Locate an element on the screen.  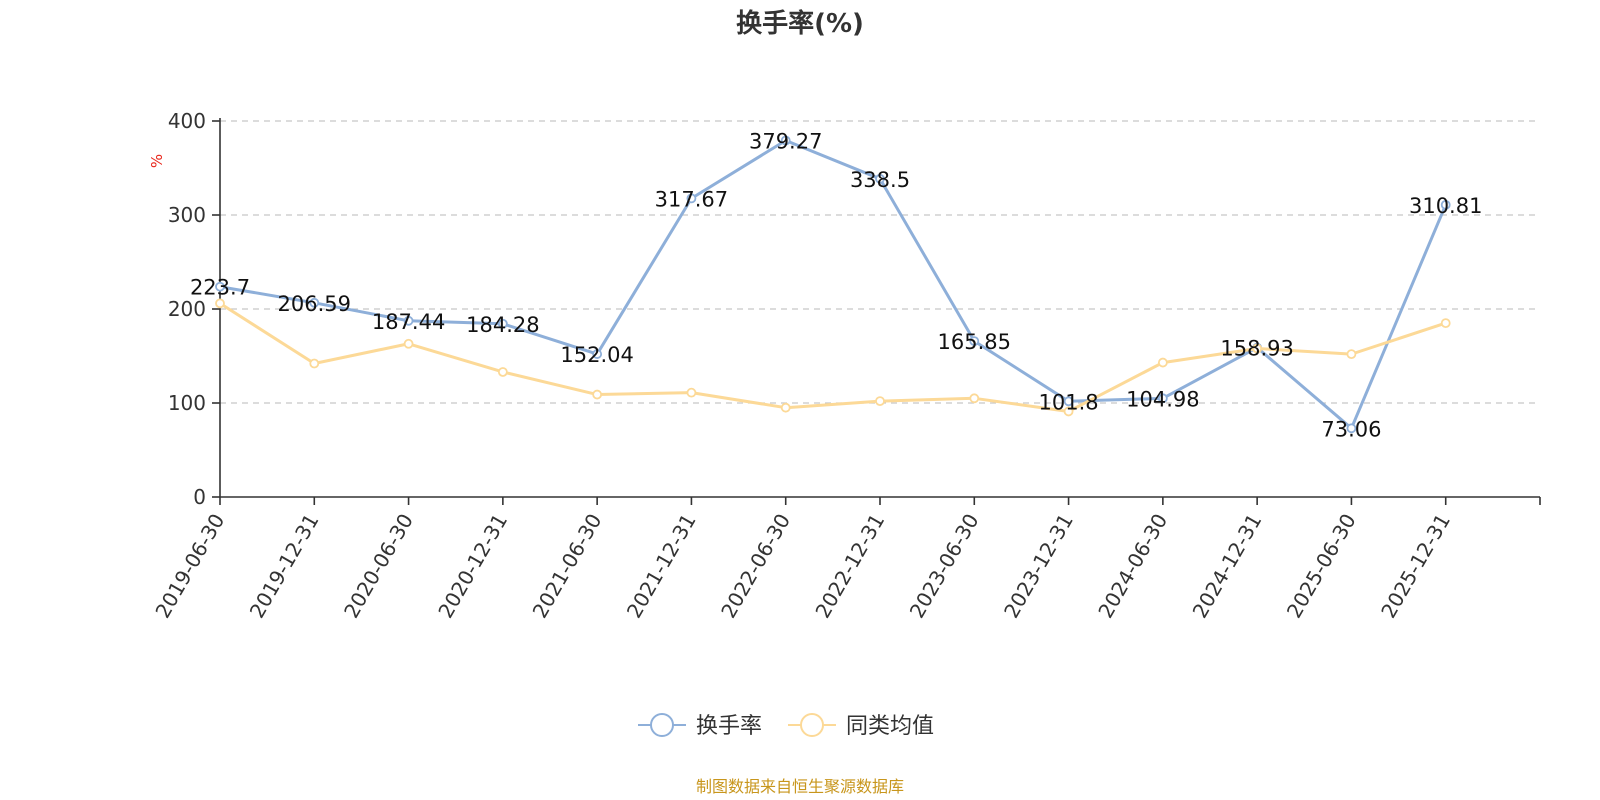
data-label: 165.85 is located at coordinates (974, 342).